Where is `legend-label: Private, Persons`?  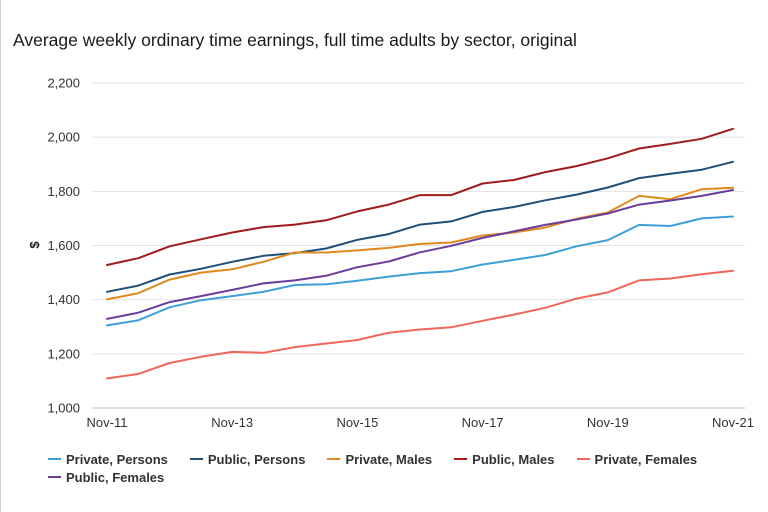 legend-label: Private, Persons is located at coordinates (117, 459).